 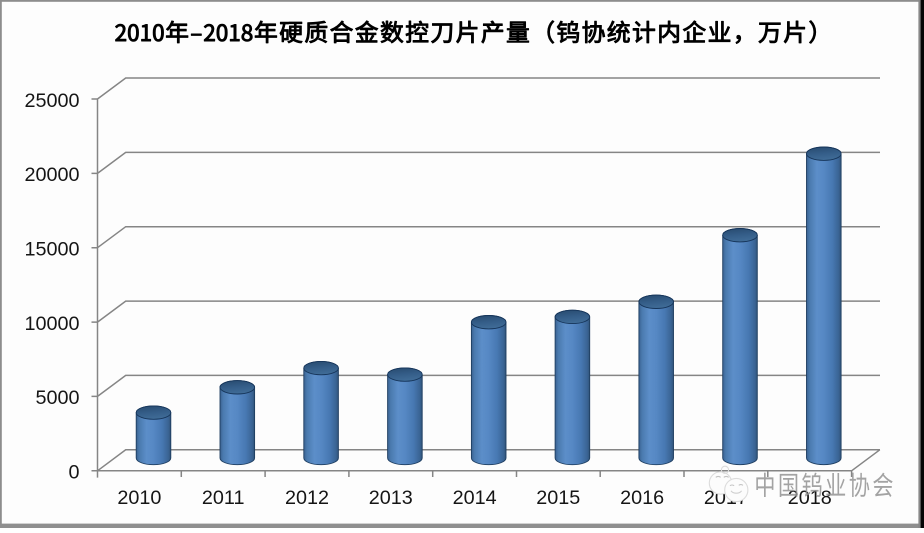 What do you see at coordinates (139, 498) in the screenshot?
I see `svg-text: 2010` at bounding box center [139, 498].